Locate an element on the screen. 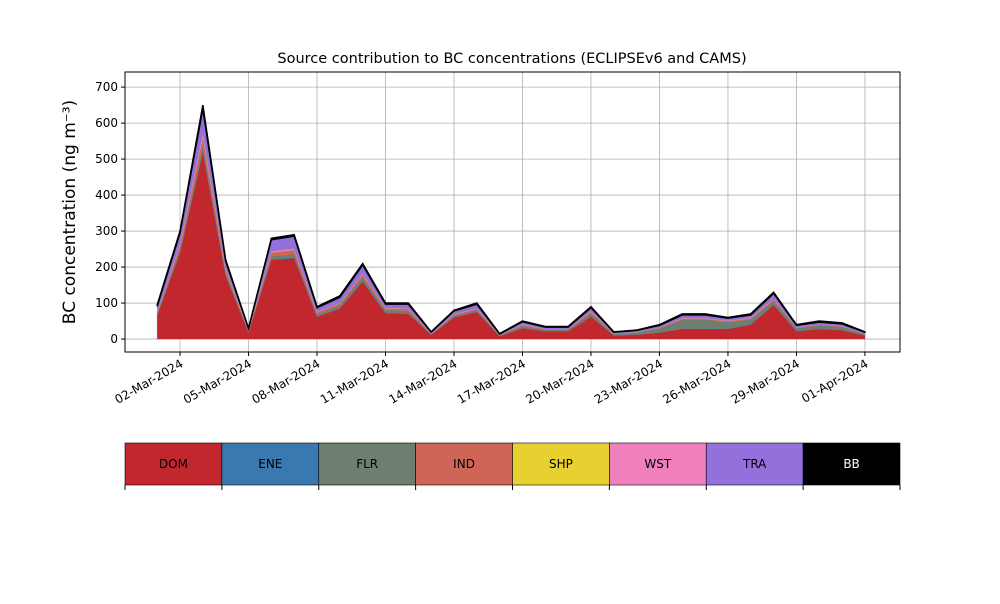 The height and width of the screenshot is (604, 1000). x-tick-label: 11-Mar-2024 is located at coordinates (354, 381).